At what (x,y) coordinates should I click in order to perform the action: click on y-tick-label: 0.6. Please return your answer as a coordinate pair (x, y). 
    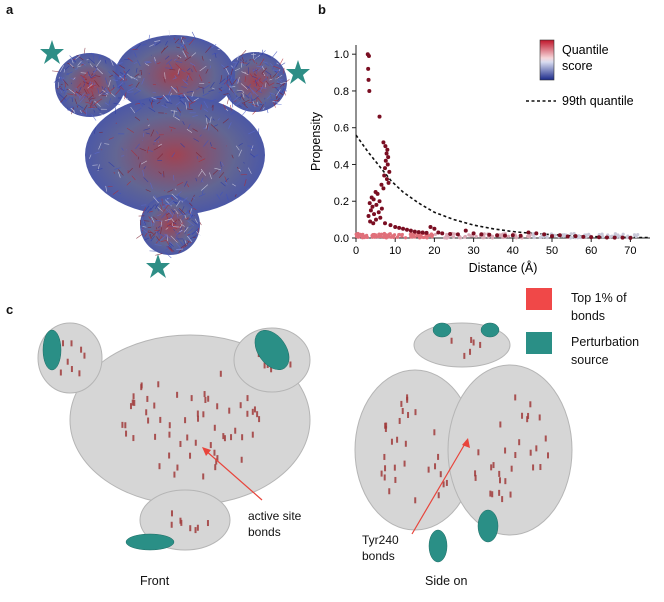
    Looking at the image, I should click on (341, 129).